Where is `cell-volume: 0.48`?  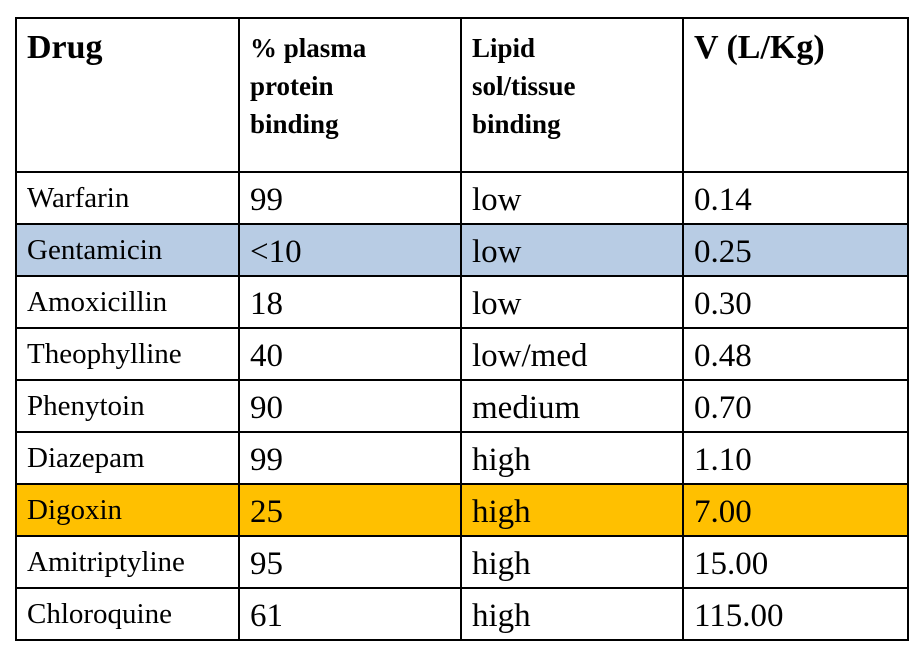 cell-volume: 0.48 is located at coordinates (795, 354).